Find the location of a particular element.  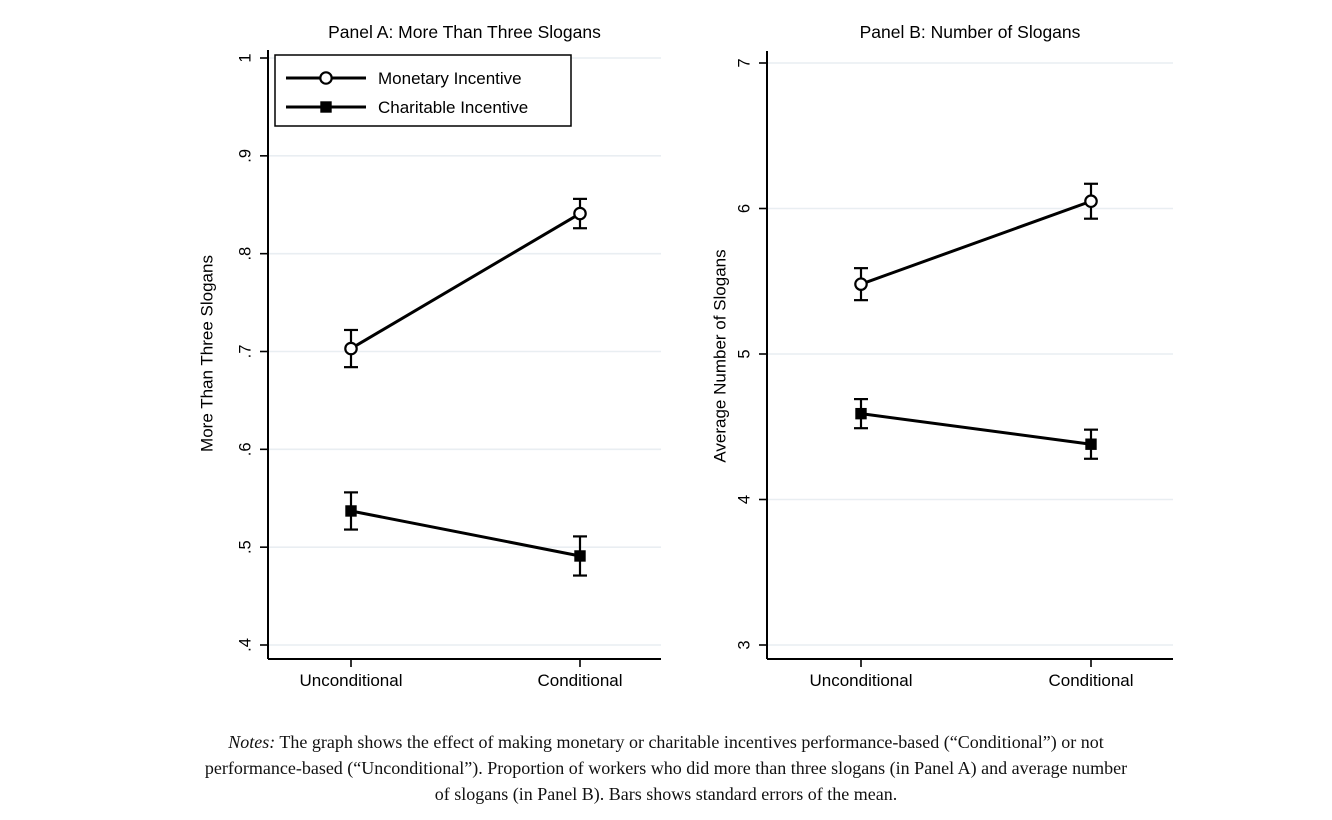

panel-a-y-tick-label: .5 is located at coordinates (245, 547).